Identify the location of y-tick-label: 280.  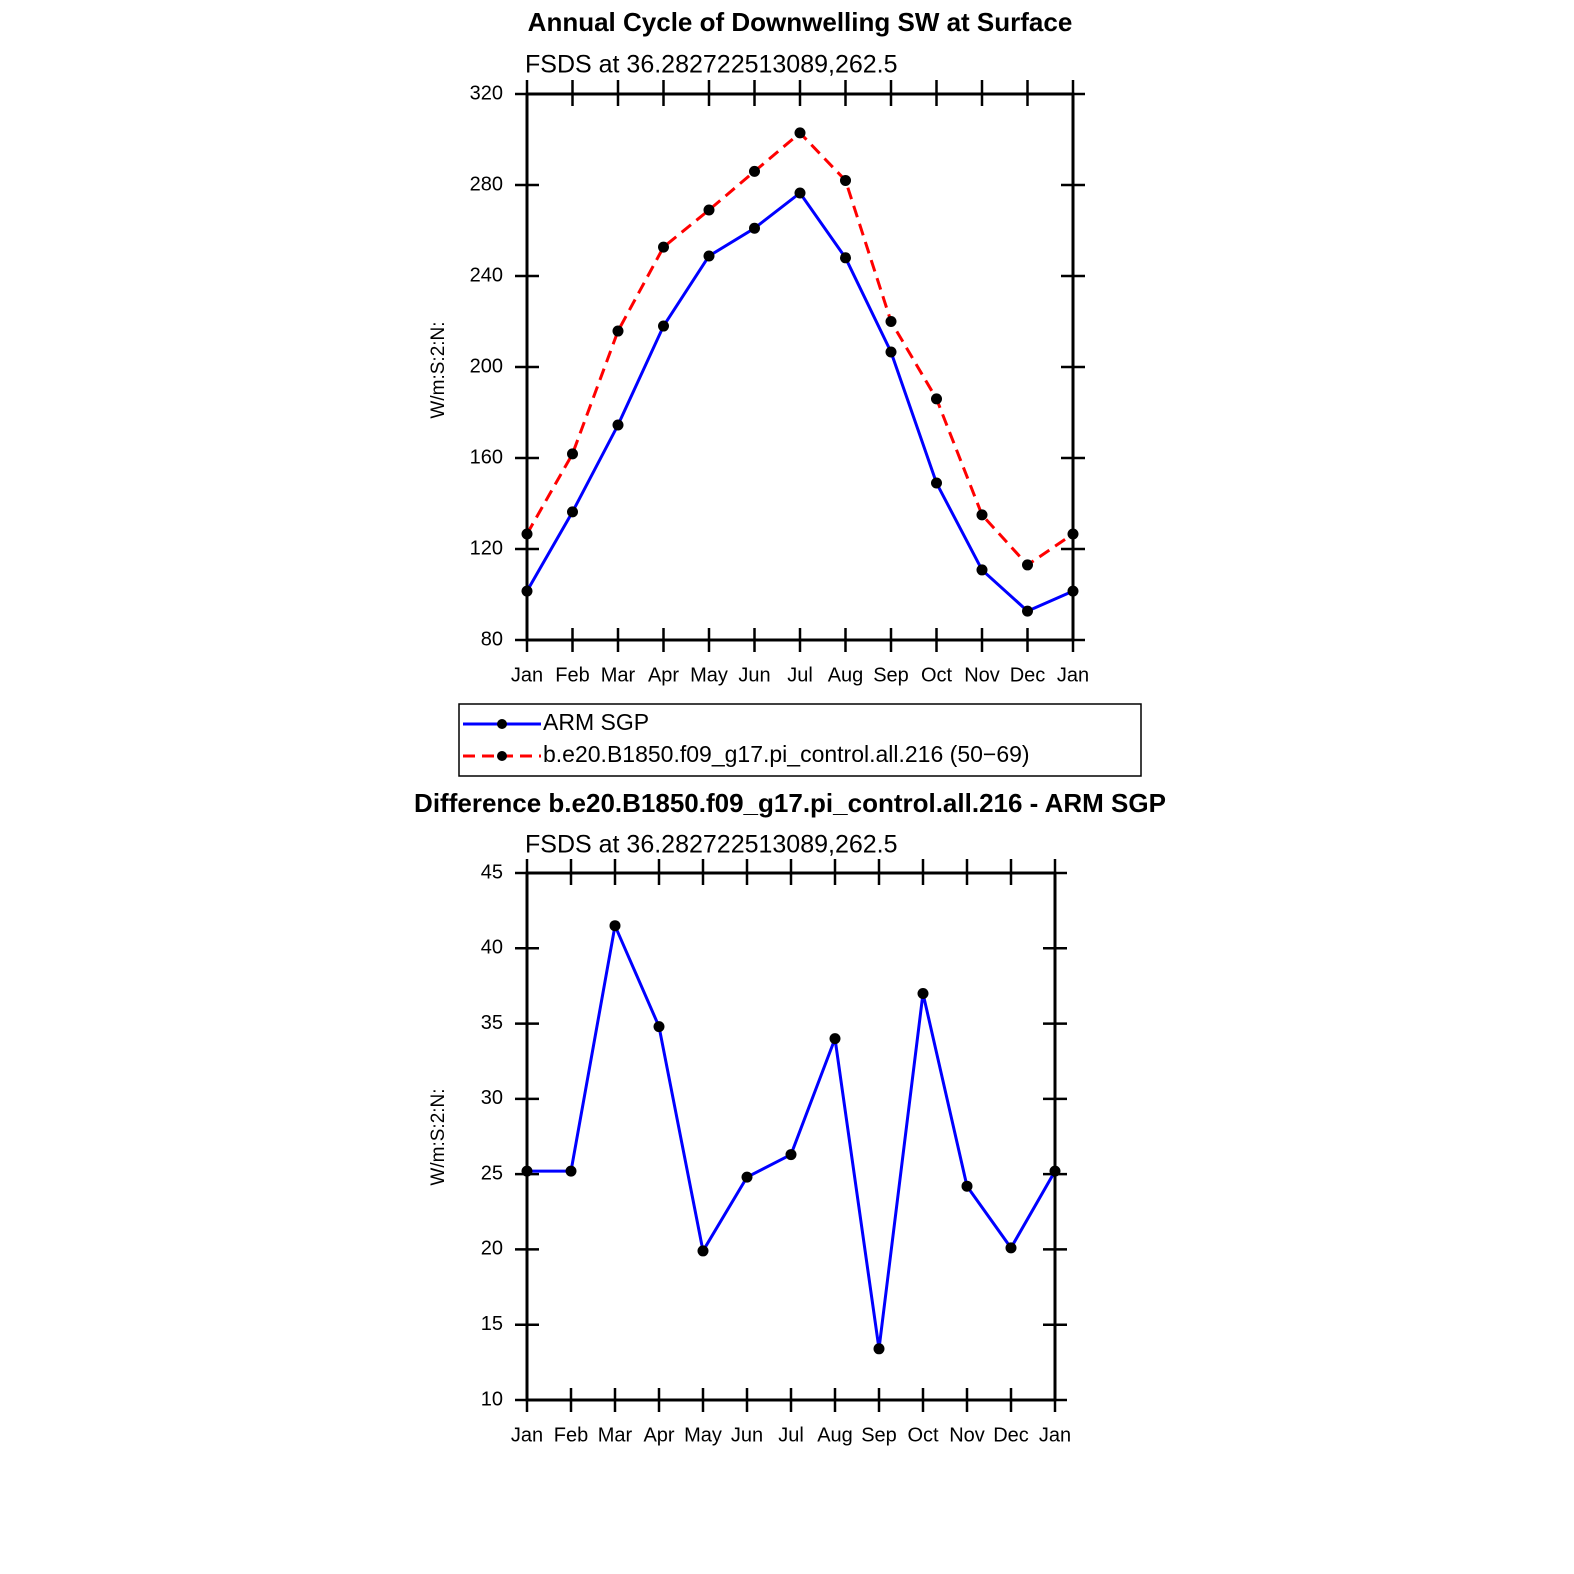
(486, 184).